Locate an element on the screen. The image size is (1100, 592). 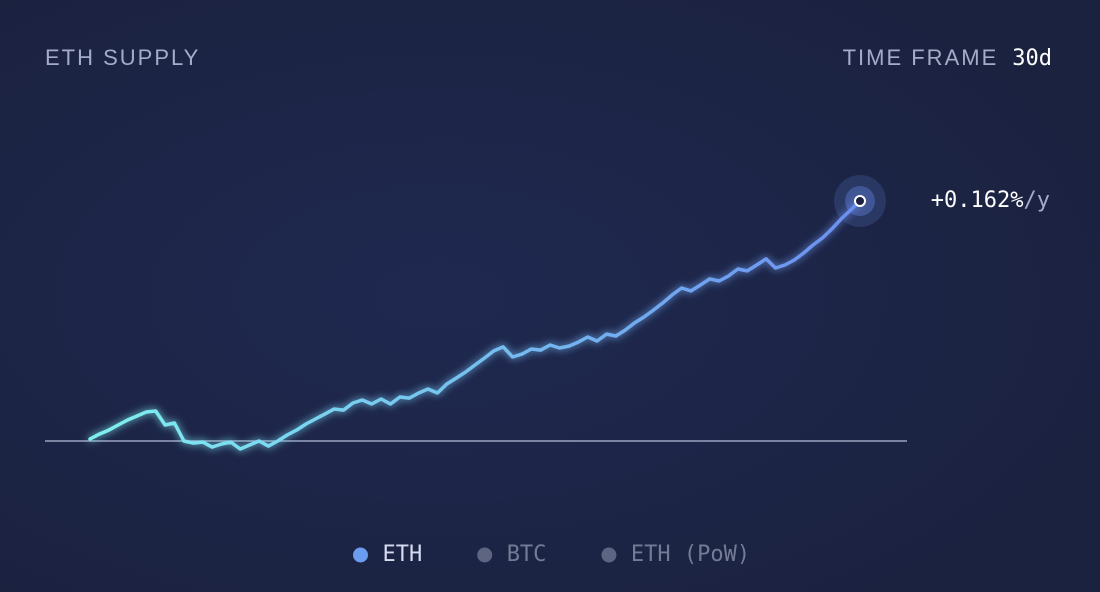
legend-label: ETH (PoW) is located at coordinates (690, 554).